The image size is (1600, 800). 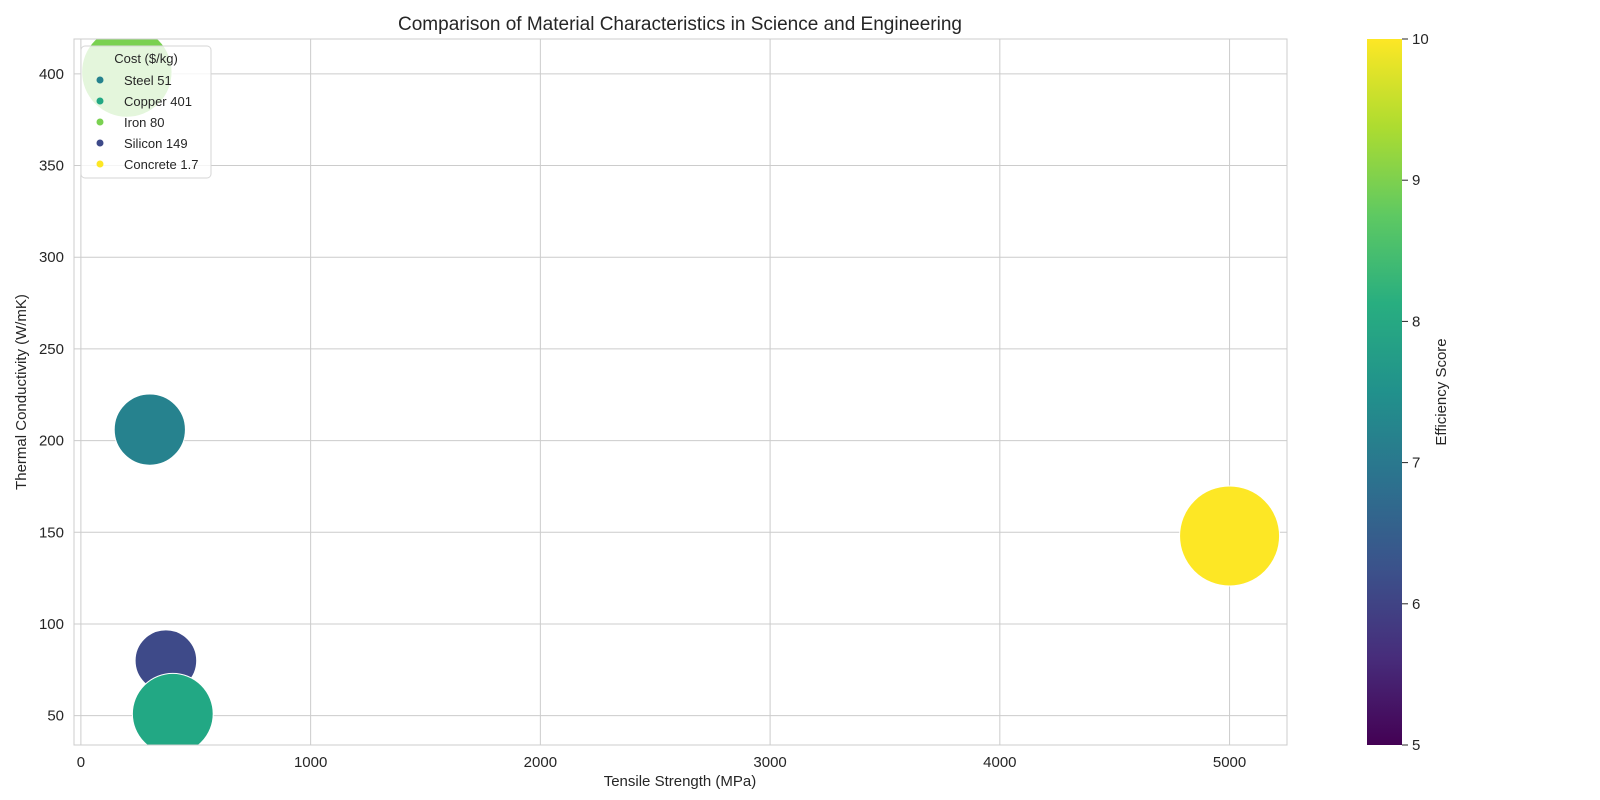 I want to click on y-tick-label: 50, so click(x=55, y=716).